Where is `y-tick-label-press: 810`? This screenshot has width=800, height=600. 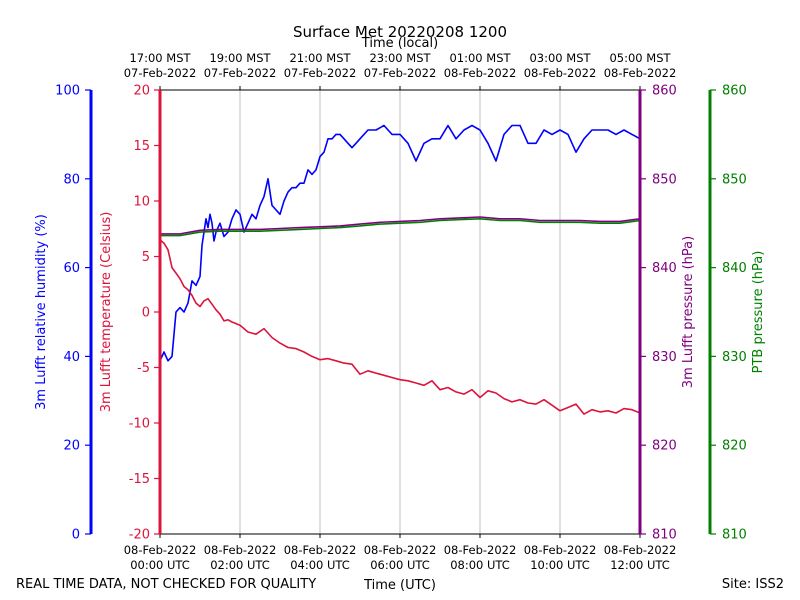
y-tick-label-press: 810 is located at coordinates (664, 535).